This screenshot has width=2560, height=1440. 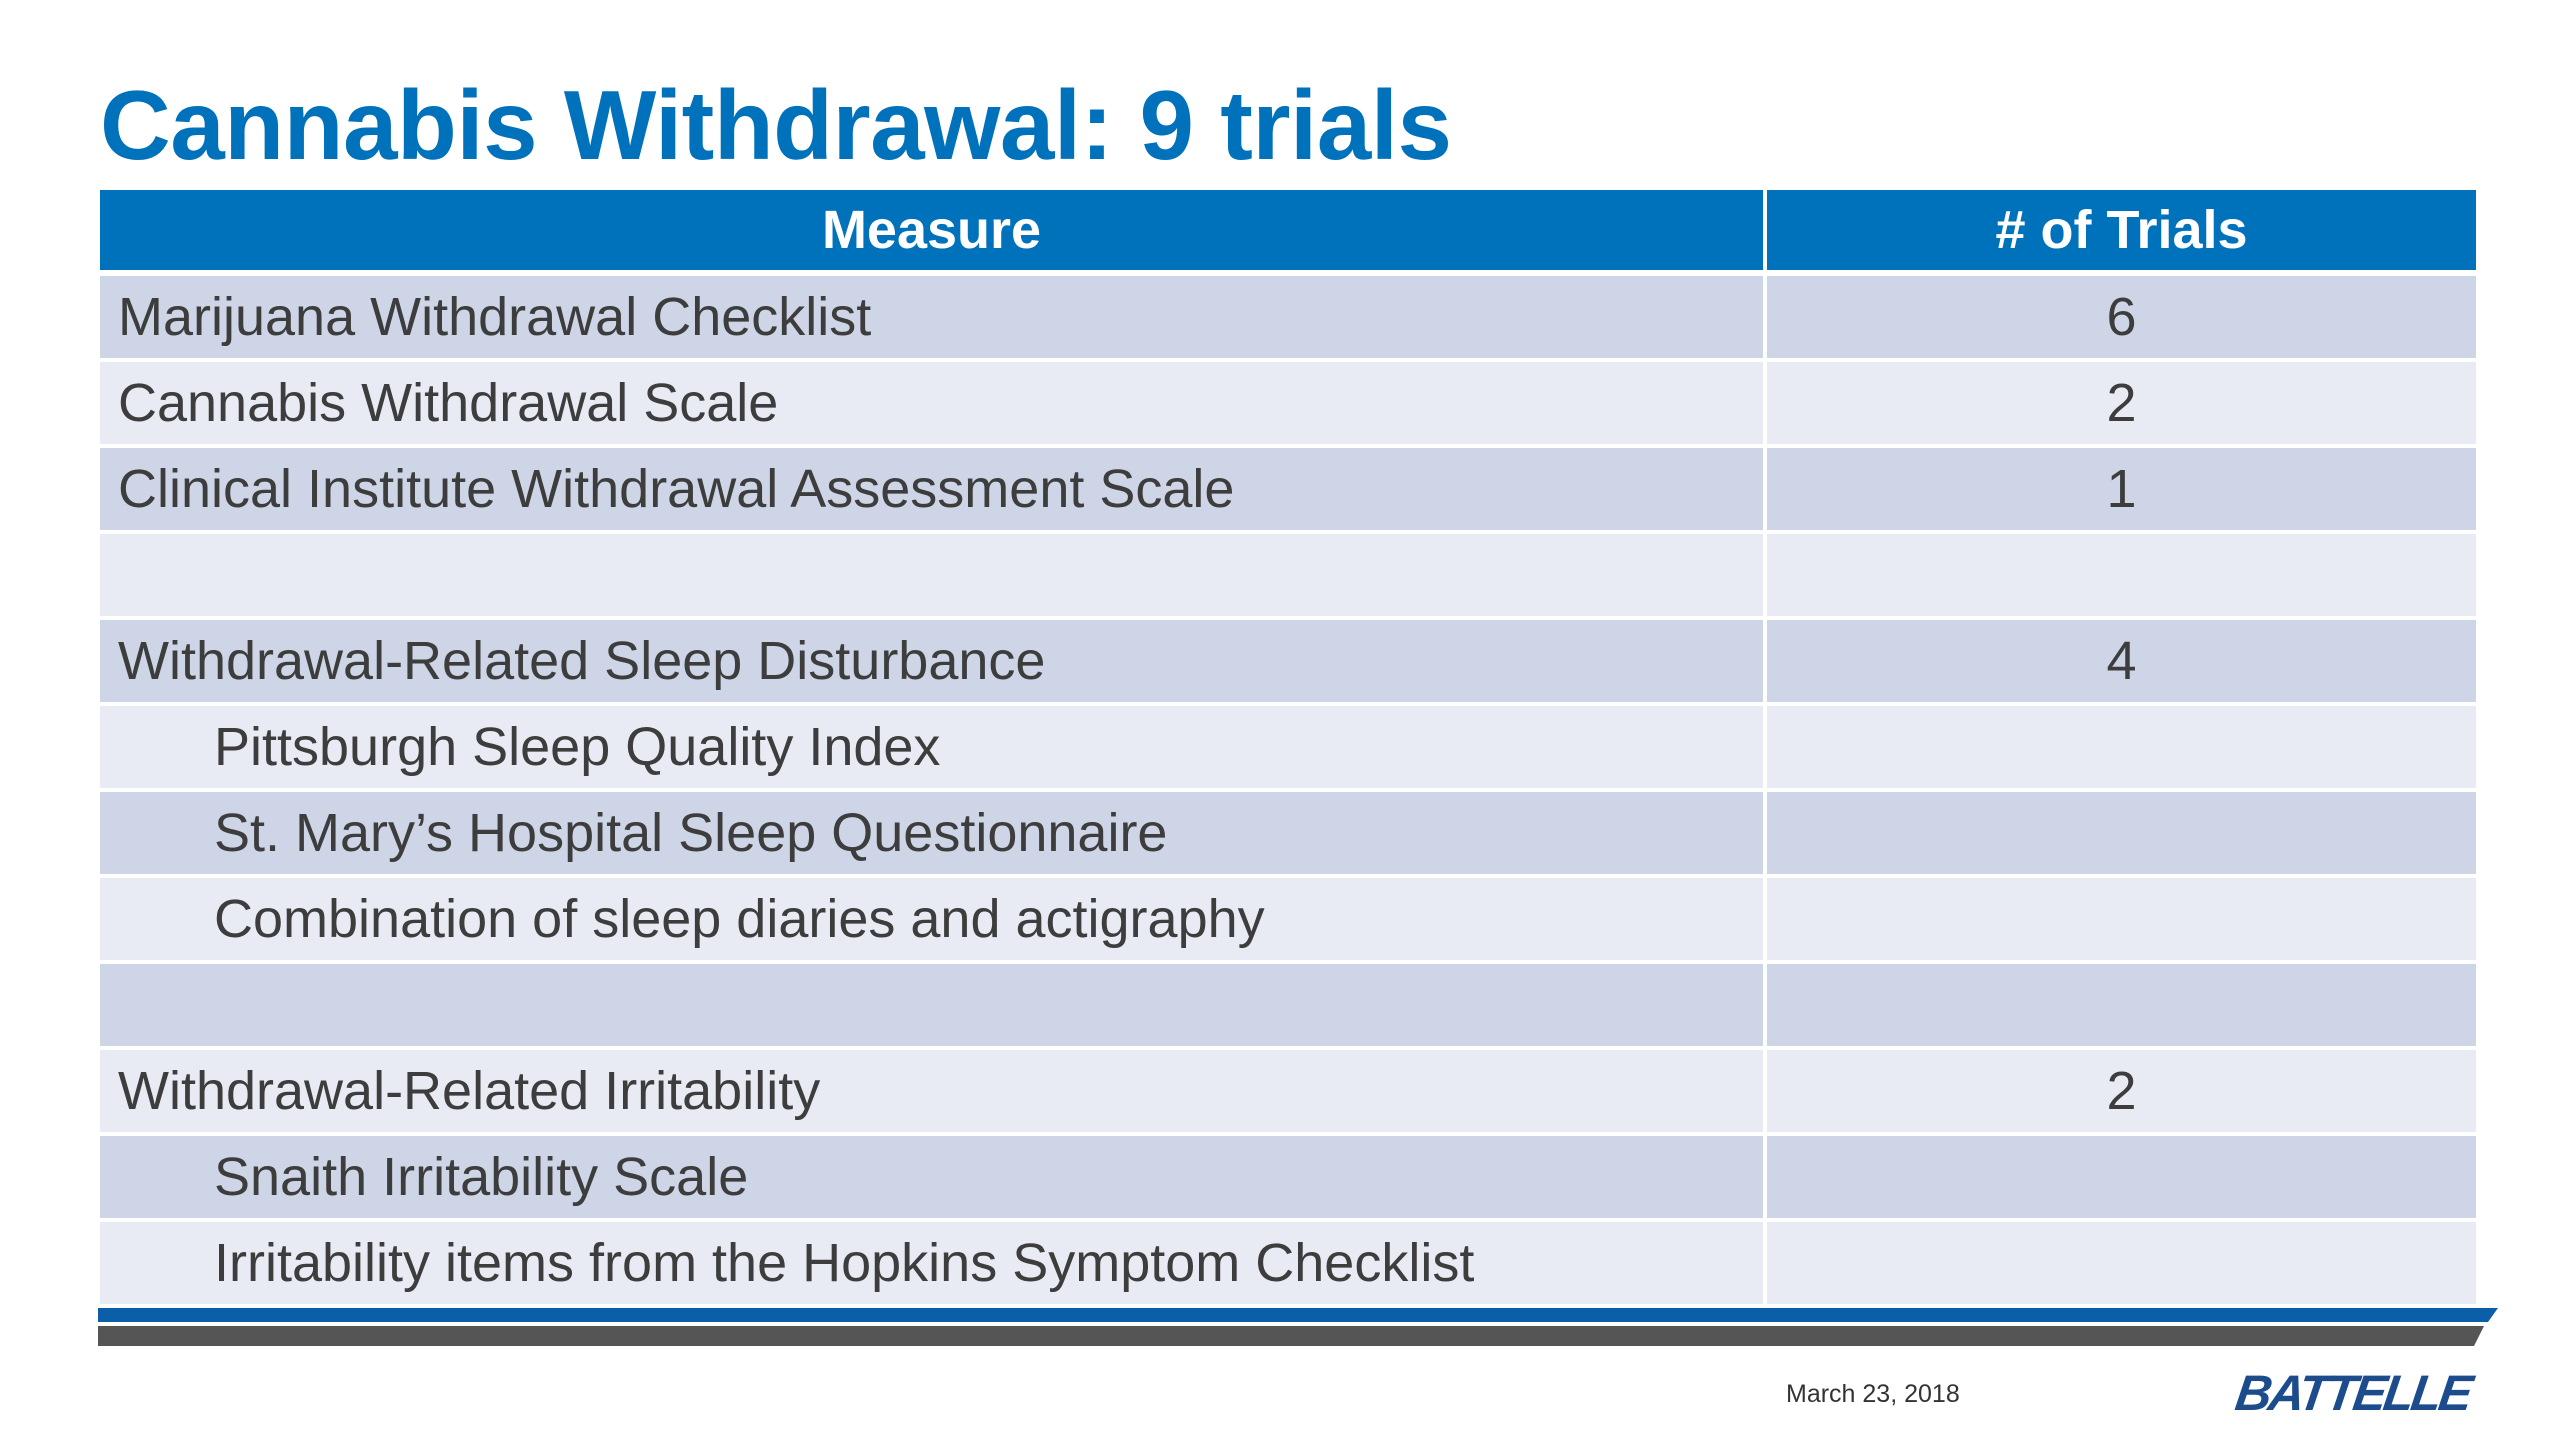 I want to click on measure-cell: Cannabis Withdrawal Scale, so click(x=931, y=403).